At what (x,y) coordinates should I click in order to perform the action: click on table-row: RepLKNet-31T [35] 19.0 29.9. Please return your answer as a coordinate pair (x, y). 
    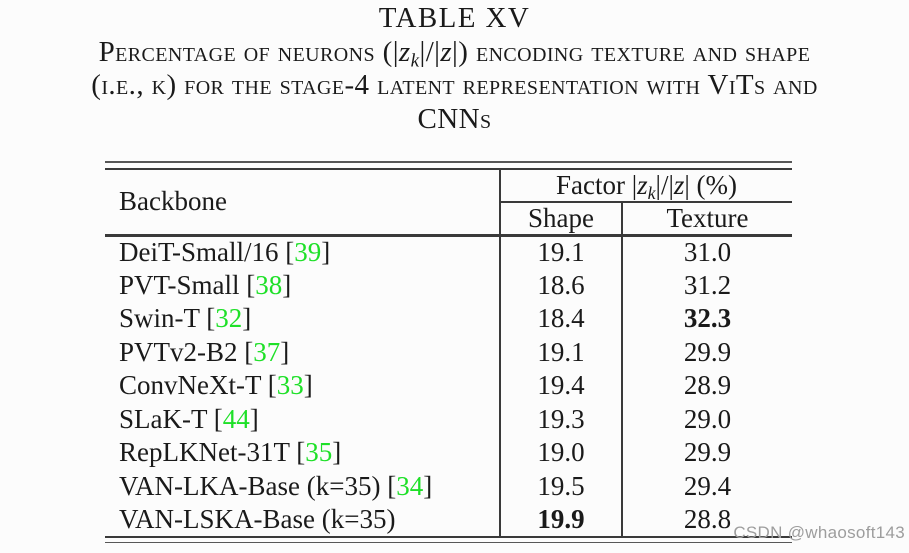
    Looking at the image, I should click on (448, 453).